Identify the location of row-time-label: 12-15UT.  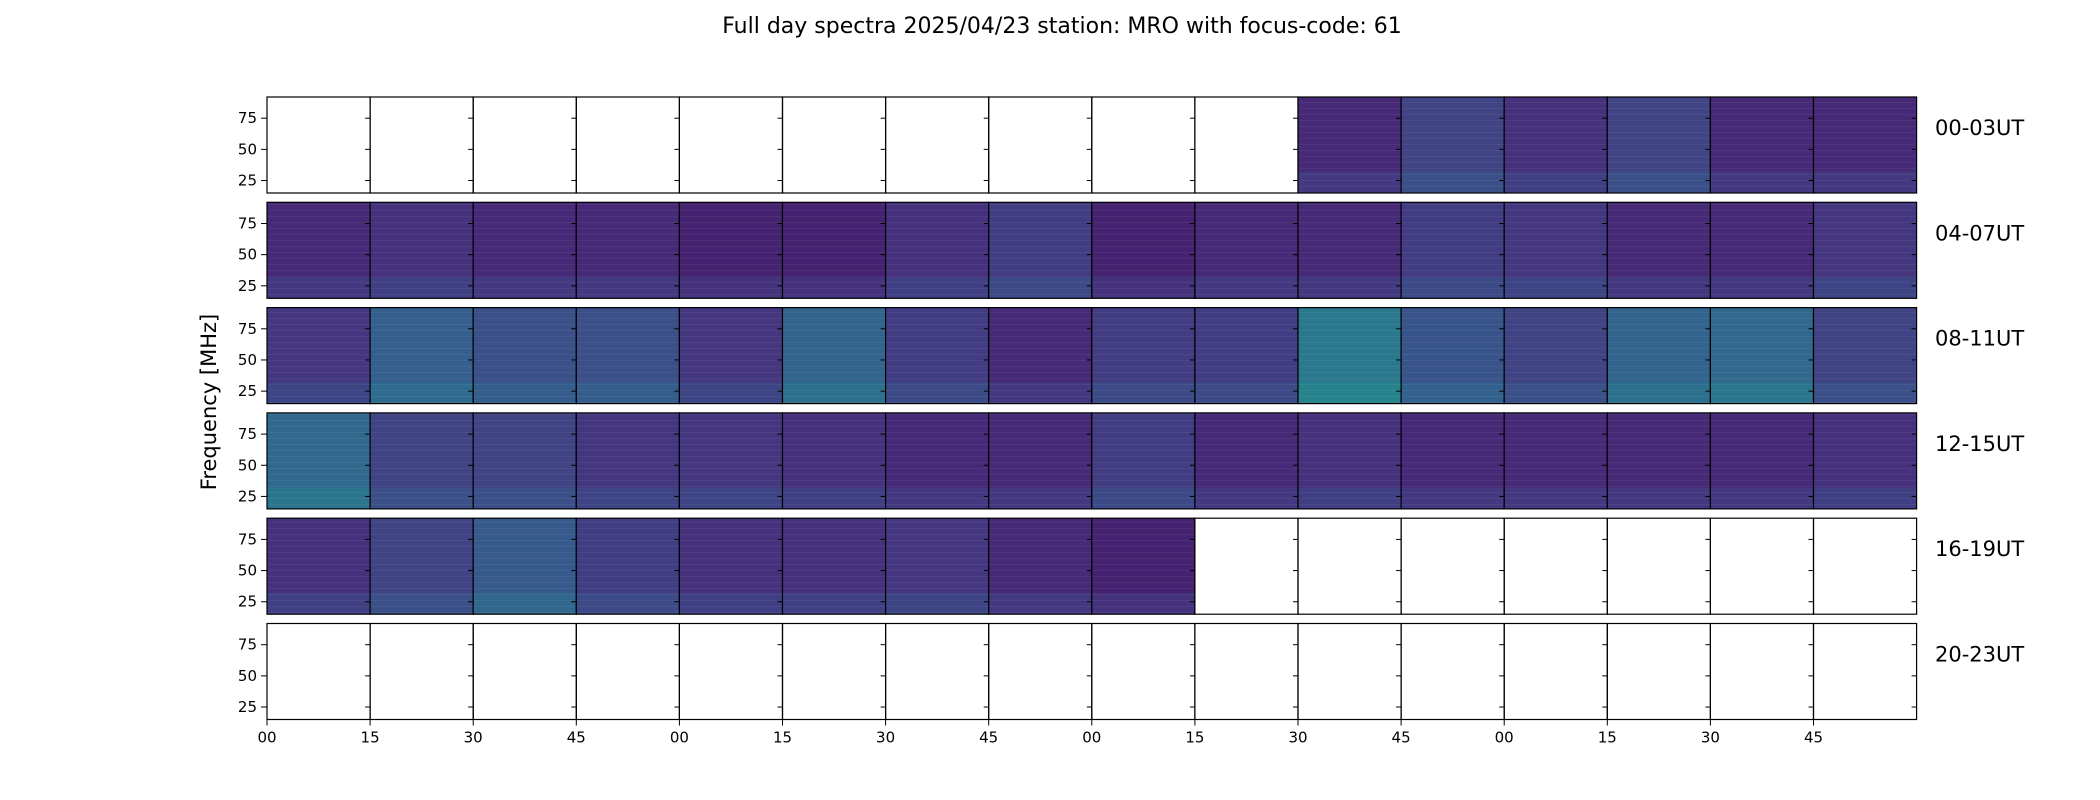
(1979, 444).